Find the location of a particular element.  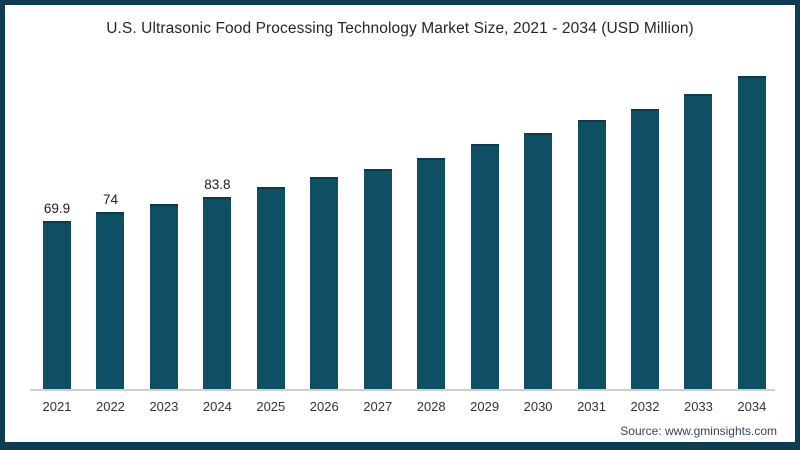

x-axis-tick-label: 2024 is located at coordinates (217, 406).